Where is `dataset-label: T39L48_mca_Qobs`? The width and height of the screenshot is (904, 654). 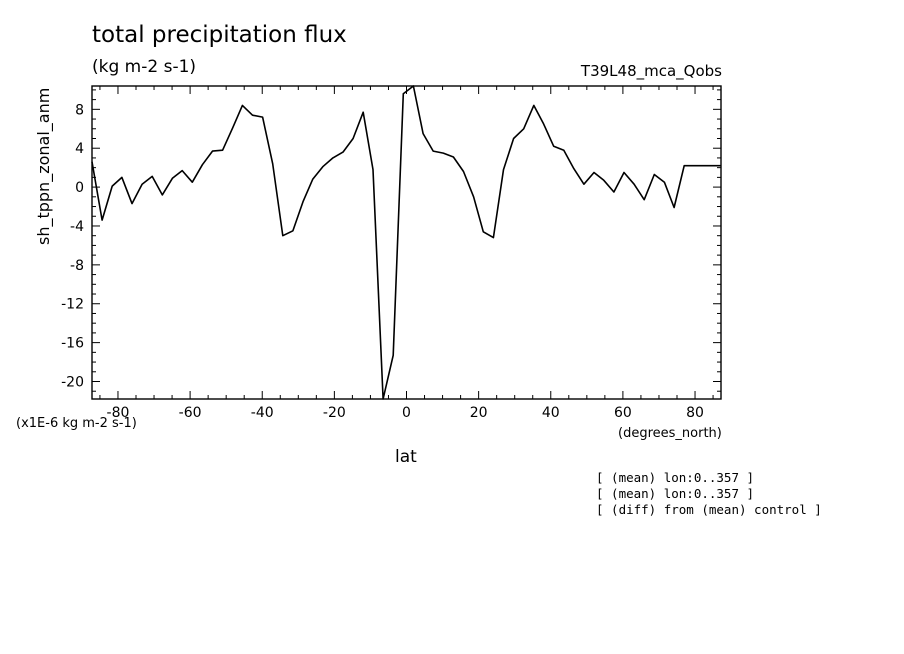 dataset-label: T39L48_mca_Qobs is located at coordinates (651, 71).